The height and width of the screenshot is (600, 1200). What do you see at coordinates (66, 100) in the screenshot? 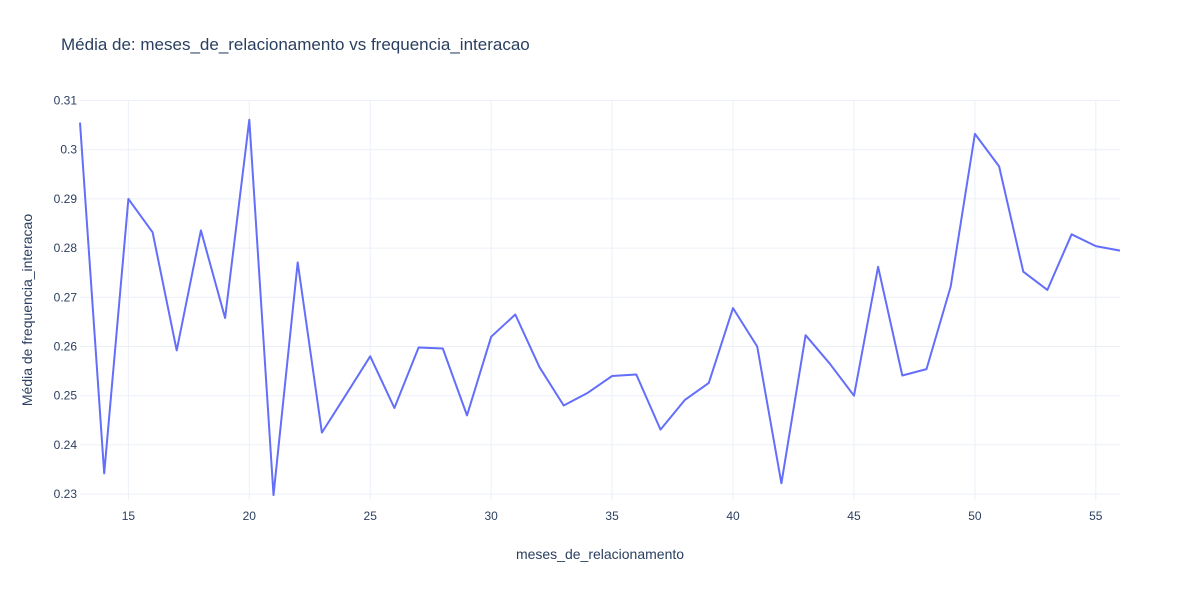
I see `y-tick-label: 0.31` at bounding box center [66, 100].